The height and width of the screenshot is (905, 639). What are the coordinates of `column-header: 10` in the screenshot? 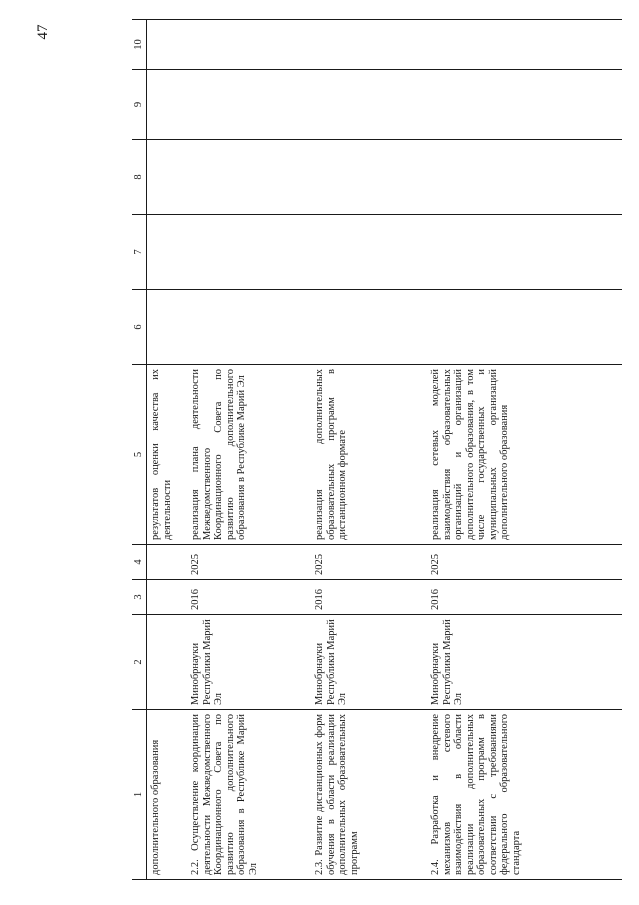 It's located at (139, 44).